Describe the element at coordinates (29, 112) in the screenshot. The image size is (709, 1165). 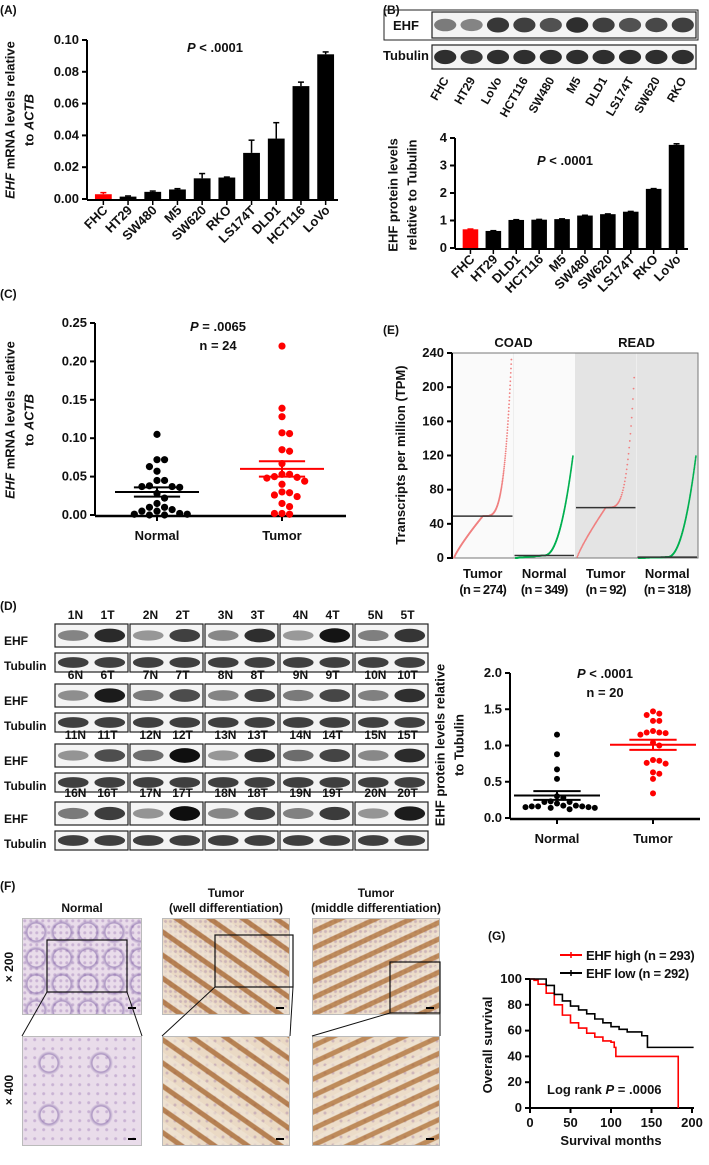
I see `text-span: ACTB` at that location.